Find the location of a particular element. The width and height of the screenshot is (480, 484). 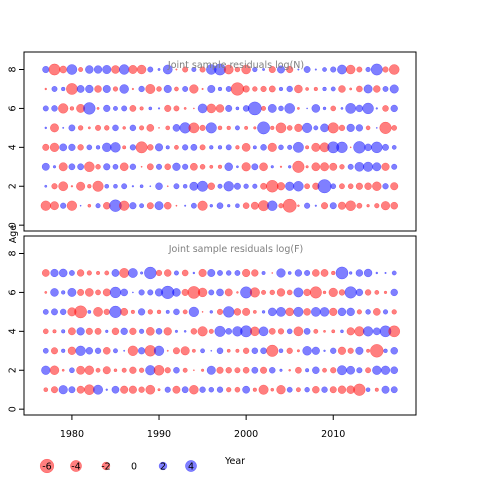

legend-label: -6 is located at coordinates (46, 467).